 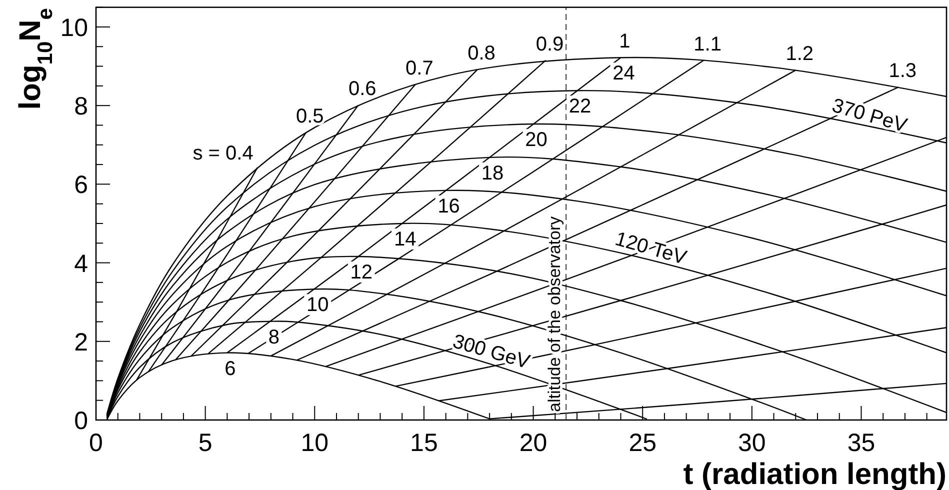 I want to click on annotation: 300 GeV, so click(x=491, y=352).